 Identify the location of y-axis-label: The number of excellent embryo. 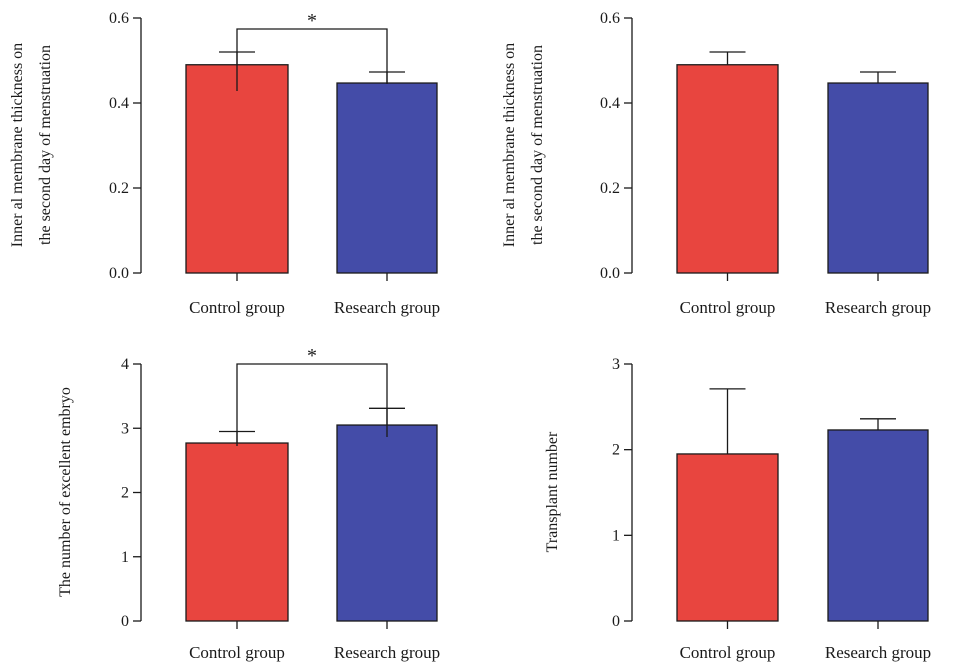
(65, 492).